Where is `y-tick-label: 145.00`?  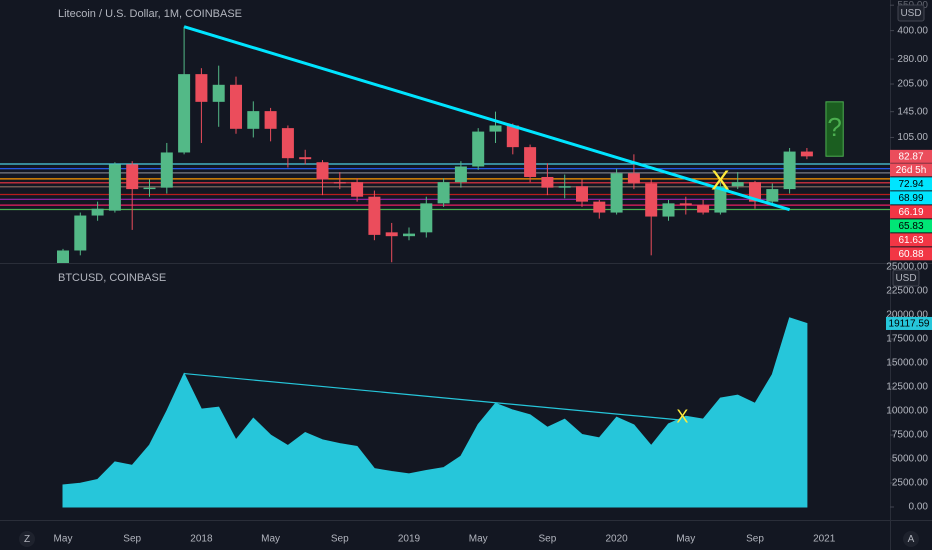 y-tick-label: 145.00 is located at coordinates (912, 111).